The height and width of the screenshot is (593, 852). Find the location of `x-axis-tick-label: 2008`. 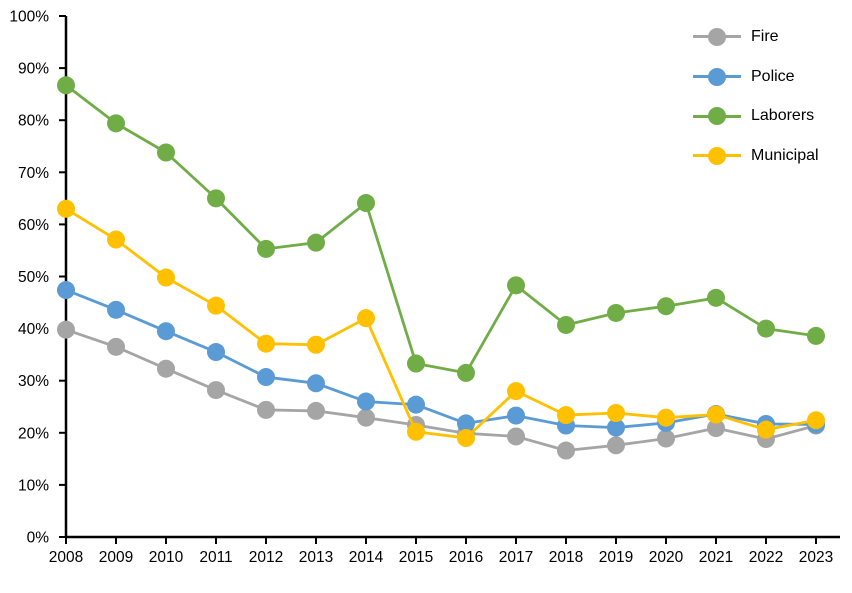

x-axis-tick-label: 2008 is located at coordinates (66, 557).